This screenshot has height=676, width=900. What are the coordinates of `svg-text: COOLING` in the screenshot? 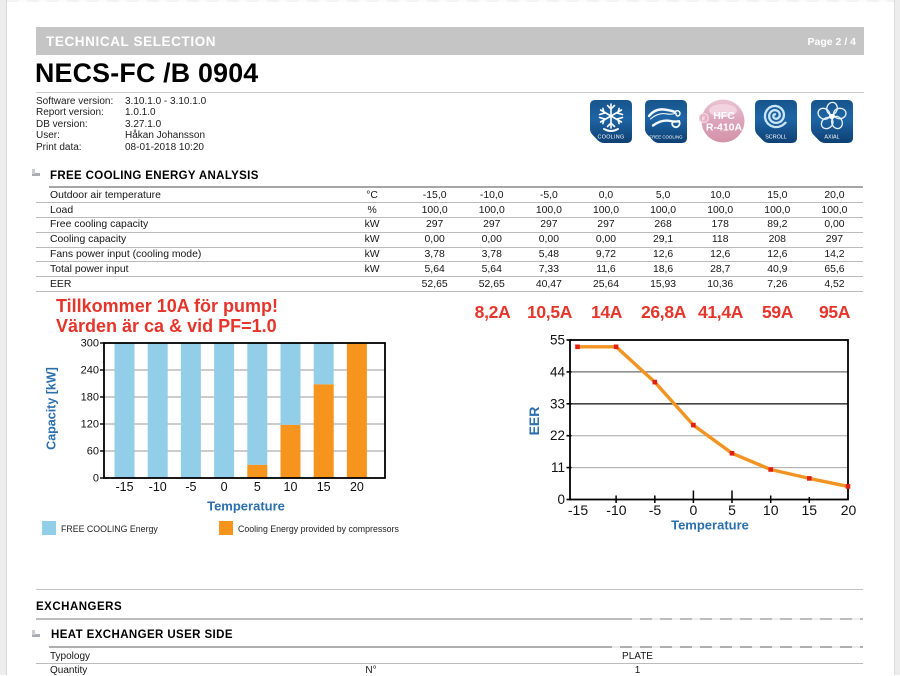 It's located at (611, 138).